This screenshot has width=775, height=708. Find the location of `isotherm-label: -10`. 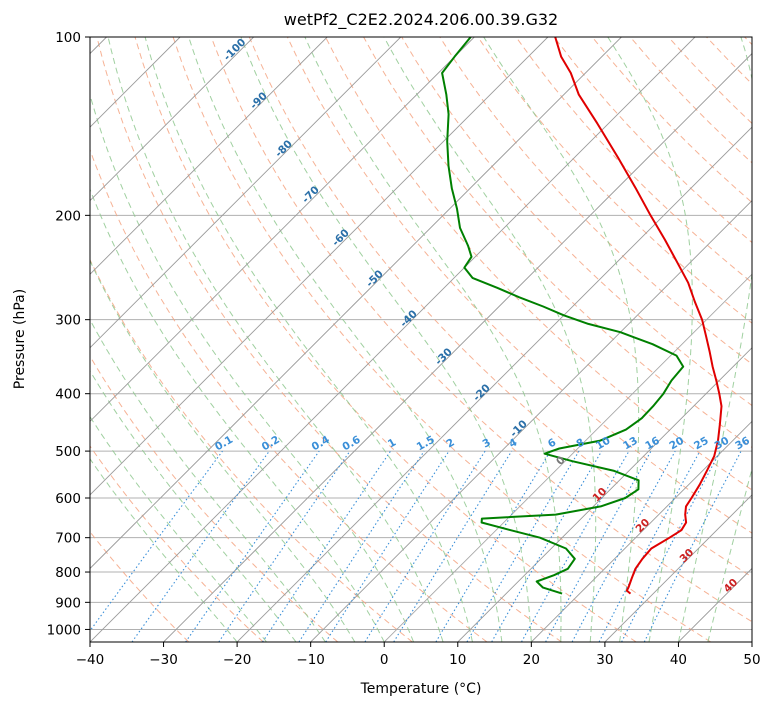

isotherm-label: -10 is located at coordinates (519, 429).